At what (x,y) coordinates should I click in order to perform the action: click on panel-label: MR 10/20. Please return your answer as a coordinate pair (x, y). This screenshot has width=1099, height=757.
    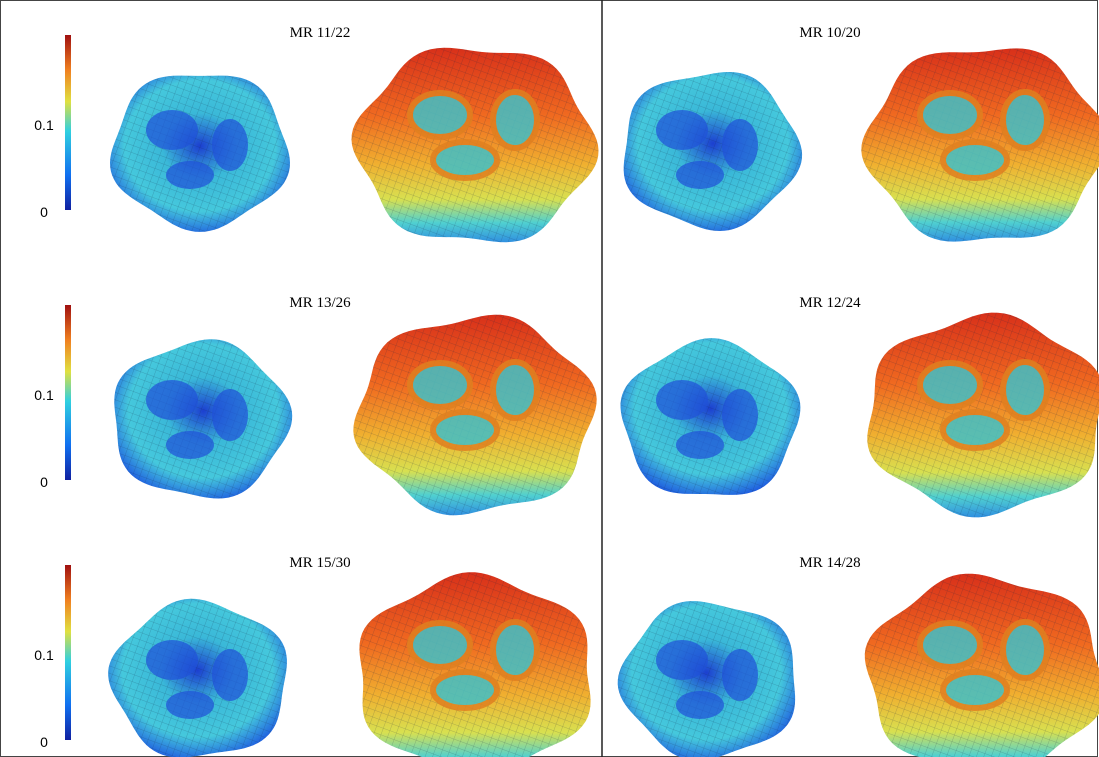
    Looking at the image, I should click on (829, 33).